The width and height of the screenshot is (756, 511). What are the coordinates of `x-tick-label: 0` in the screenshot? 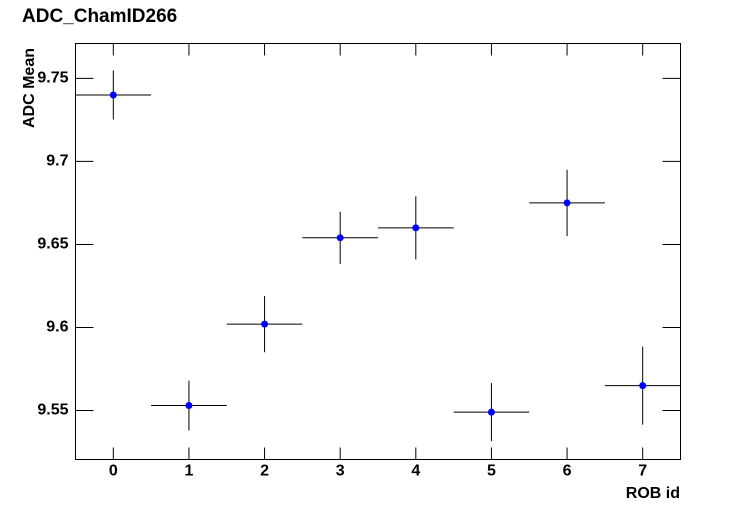 It's located at (113, 471).